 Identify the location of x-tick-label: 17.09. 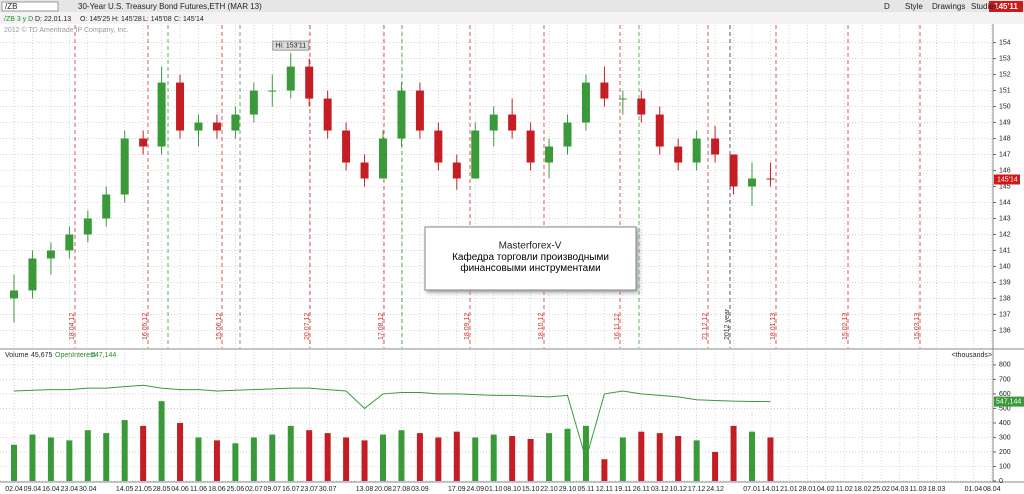
(457, 489).